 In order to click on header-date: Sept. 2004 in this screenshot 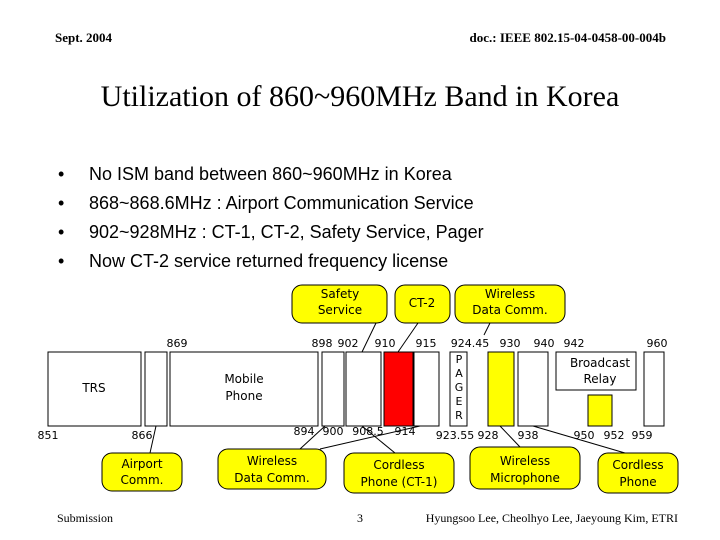, I will do `click(84, 37)`.